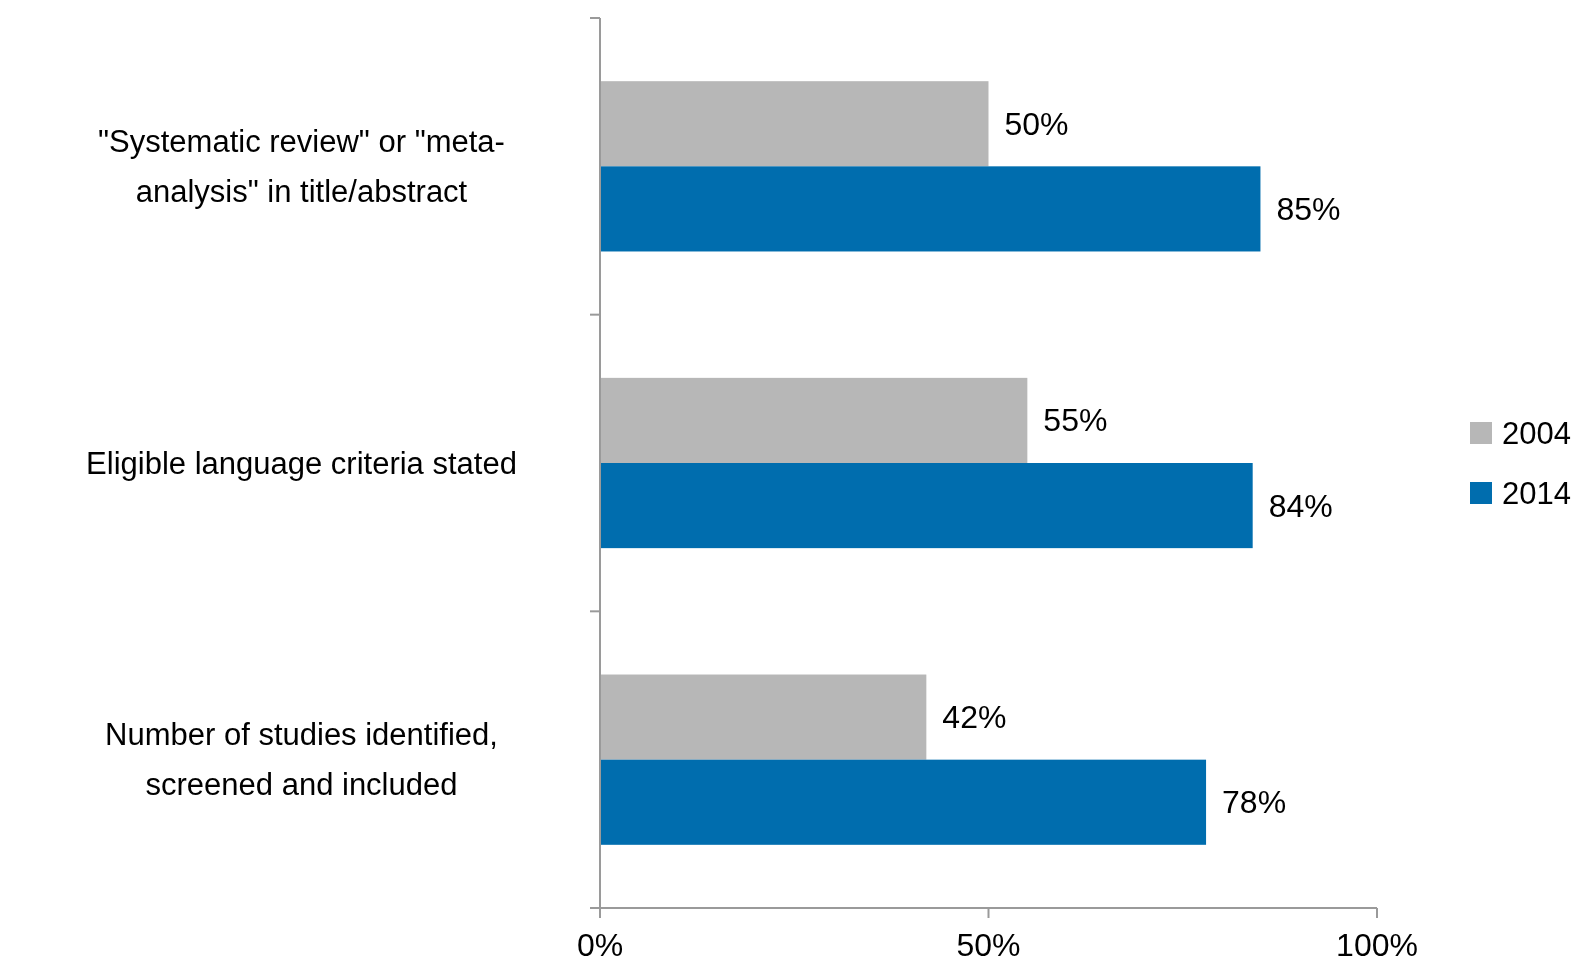 This screenshot has width=1581, height=973. What do you see at coordinates (1536, 493) in the screenshot?
I see `legend-label: 2014` at bounding box center [1536, 493].